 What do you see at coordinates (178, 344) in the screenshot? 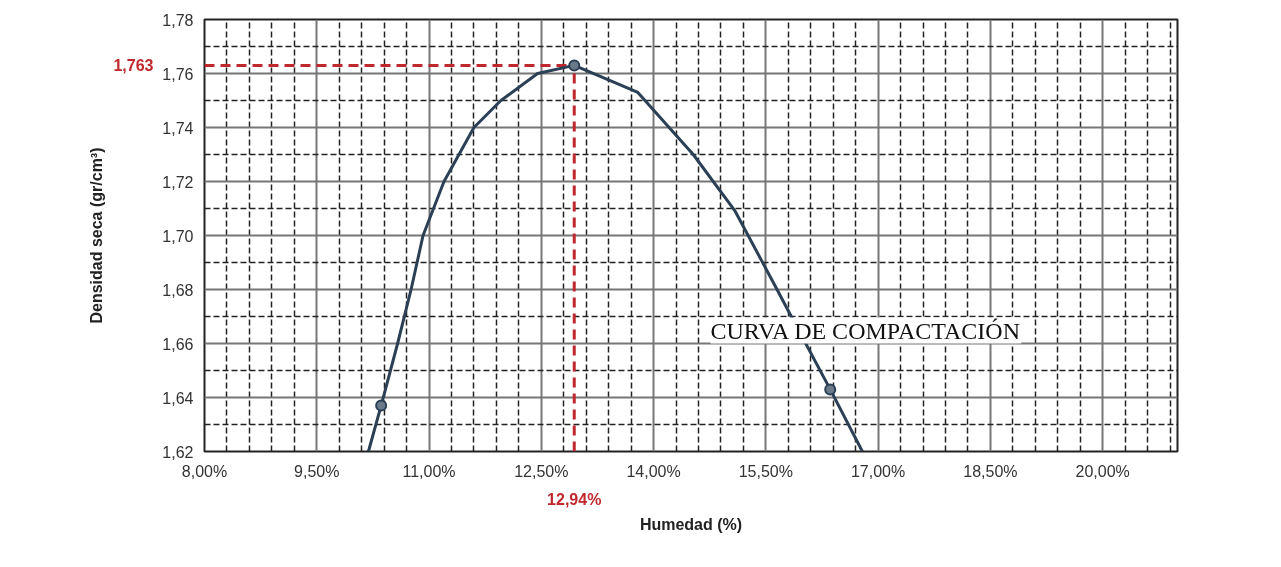
I see `y-tick-label: 1,66` at bounding box center [178, 344].